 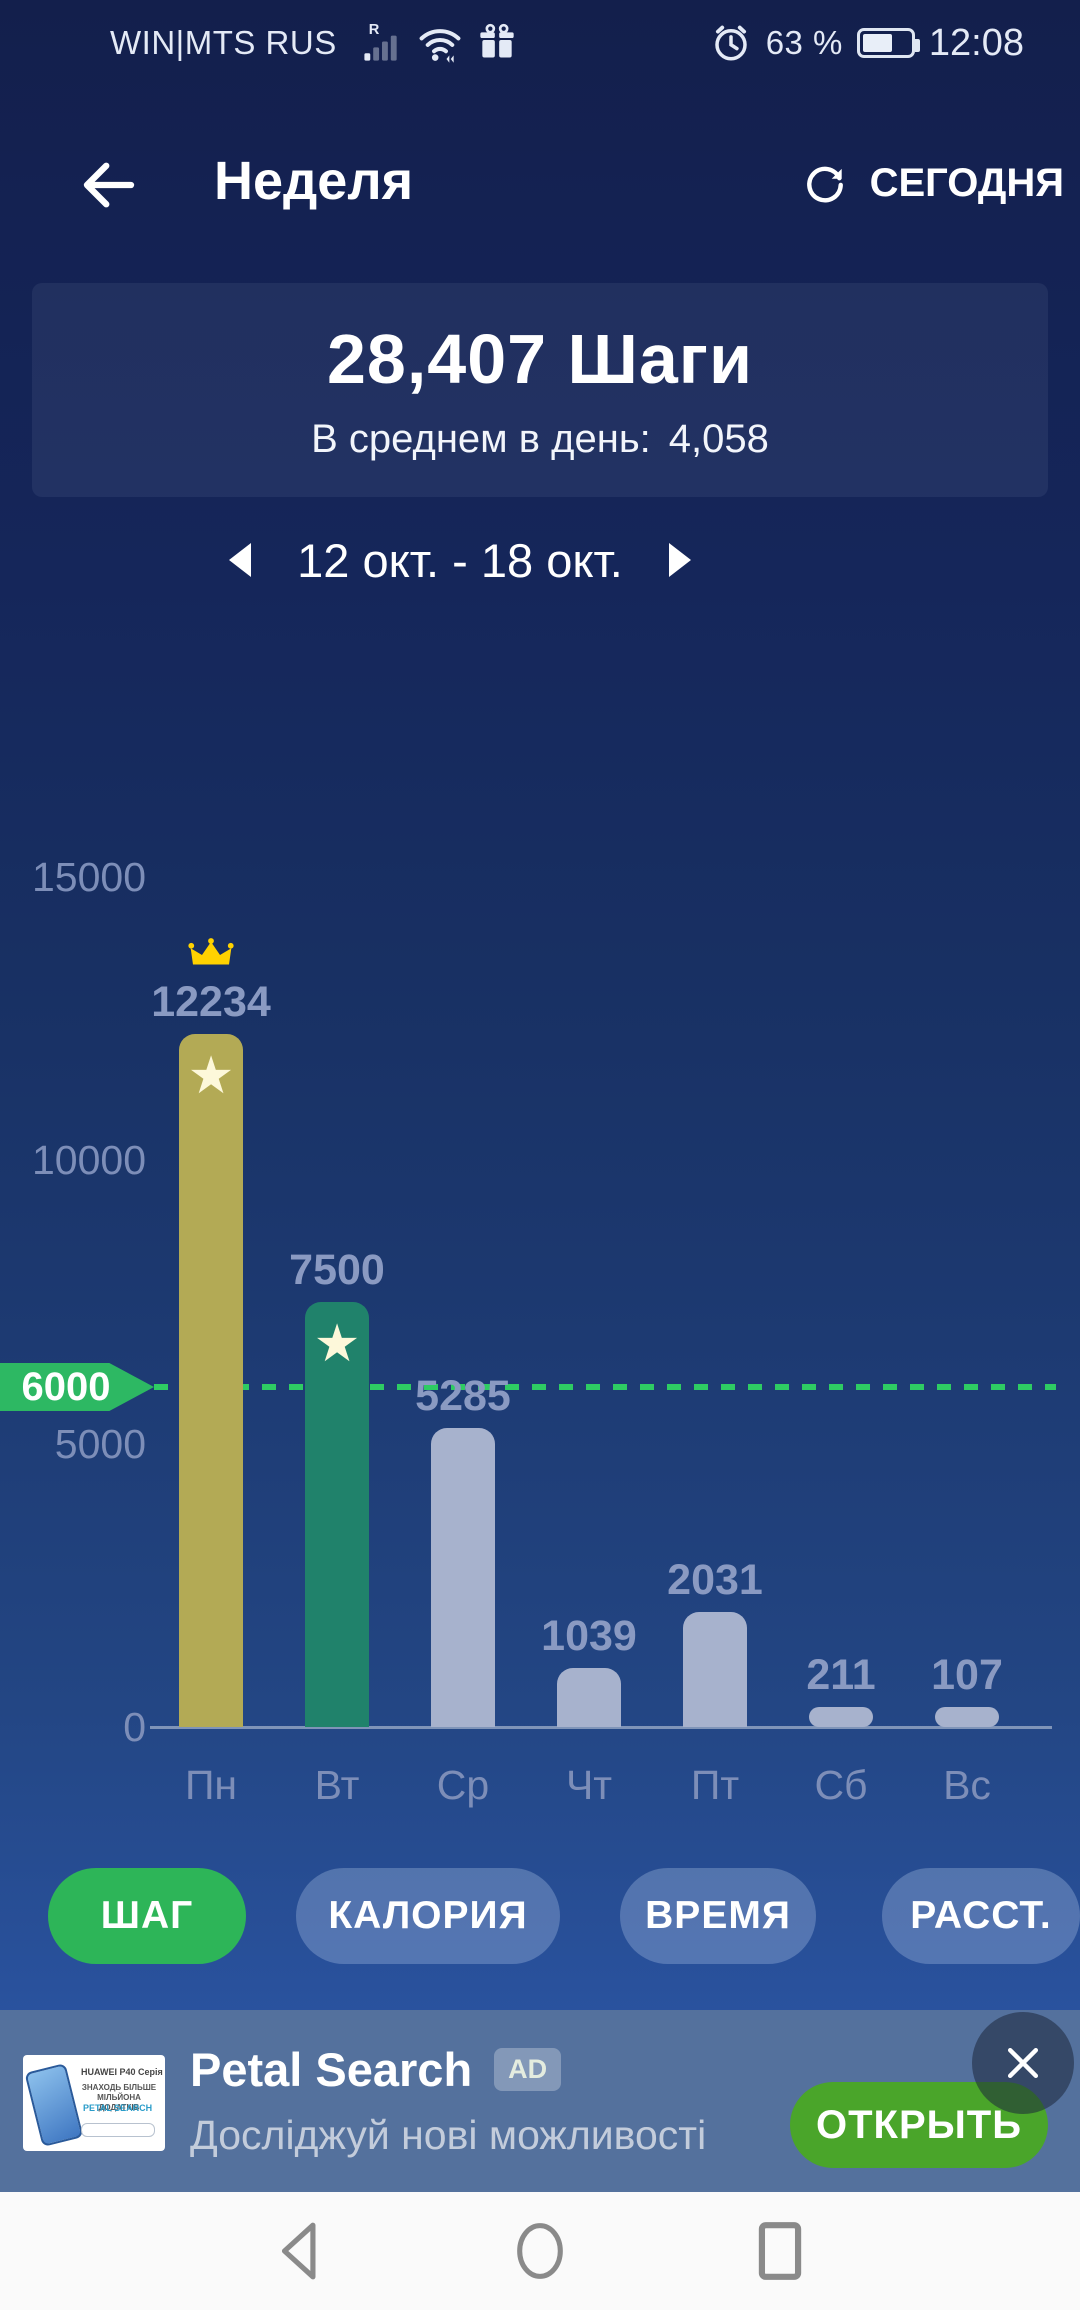 What do you see at coordinates (967, 1675) in the screenshot?
I see `bar-value-label: 107` at bounding box center [967, 1675].